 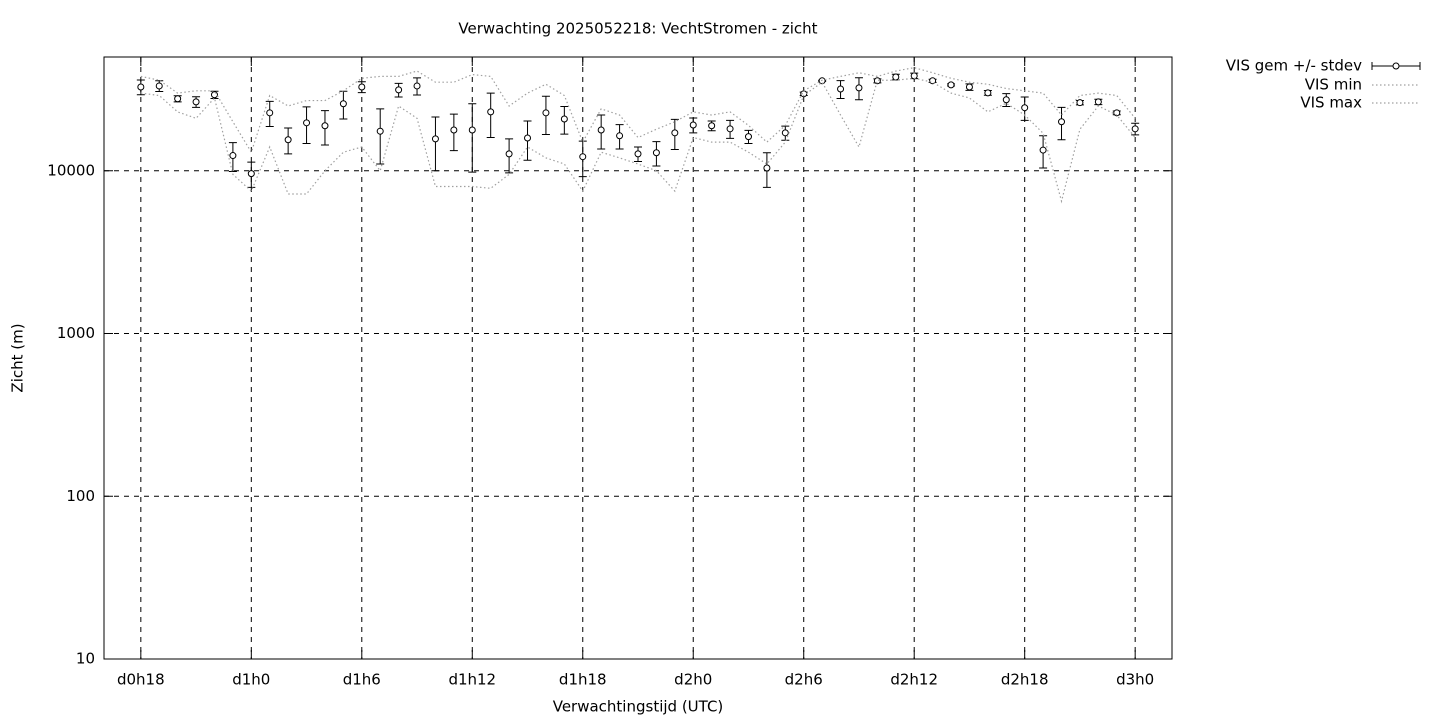 I want to click on x-tick-label: d1h18, so click(x=583, y=680).